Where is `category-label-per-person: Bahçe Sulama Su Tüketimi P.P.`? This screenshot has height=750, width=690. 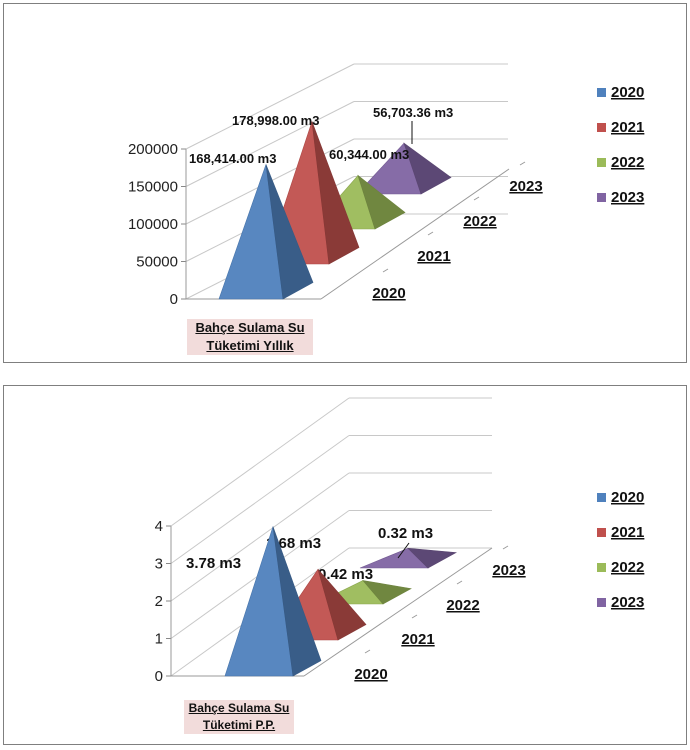
category-label-per-person: Bahçe Sulama Su Tüketimi P.P. is located at coordinates (239, 717).